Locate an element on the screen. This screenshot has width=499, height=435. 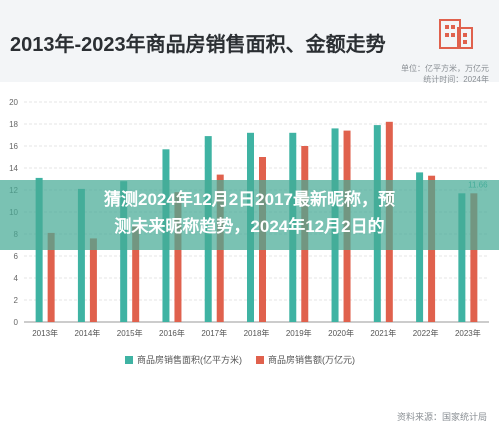
headline-line-2: 测未来昵称趋势，2024年12月2日的 is located at coordinates (249, 226).